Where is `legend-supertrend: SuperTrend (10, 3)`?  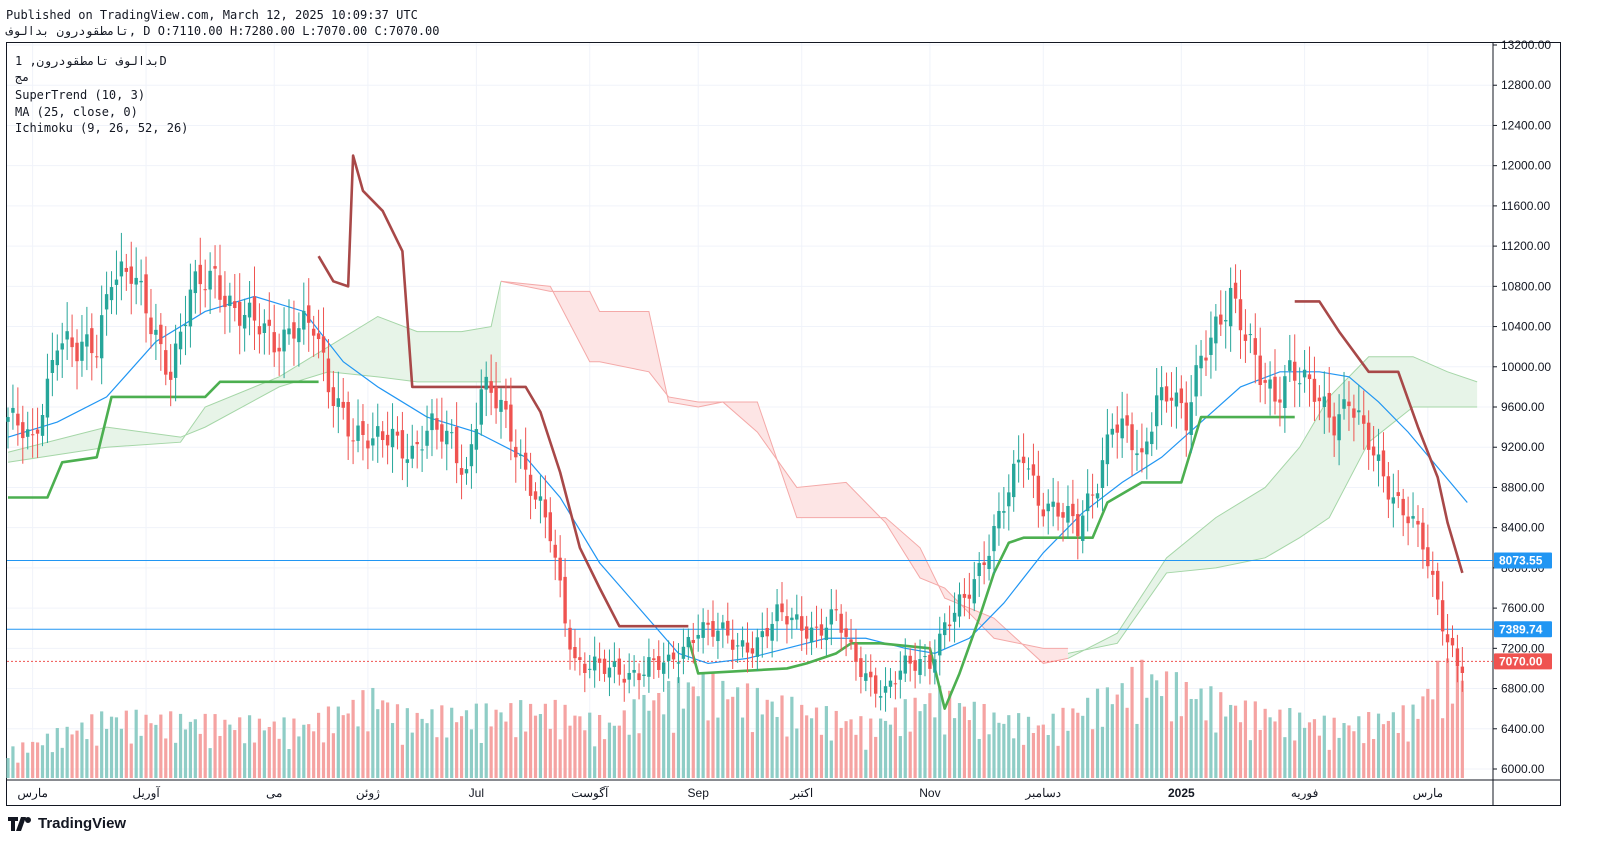 legend-supertrend: SuperTrend (10, 3) is located at coordinates (80, 95).